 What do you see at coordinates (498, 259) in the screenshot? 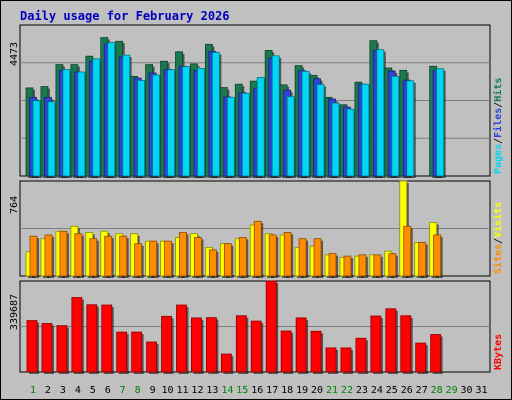
I see `legend-item: Sites` at bounding box center [498, 259].